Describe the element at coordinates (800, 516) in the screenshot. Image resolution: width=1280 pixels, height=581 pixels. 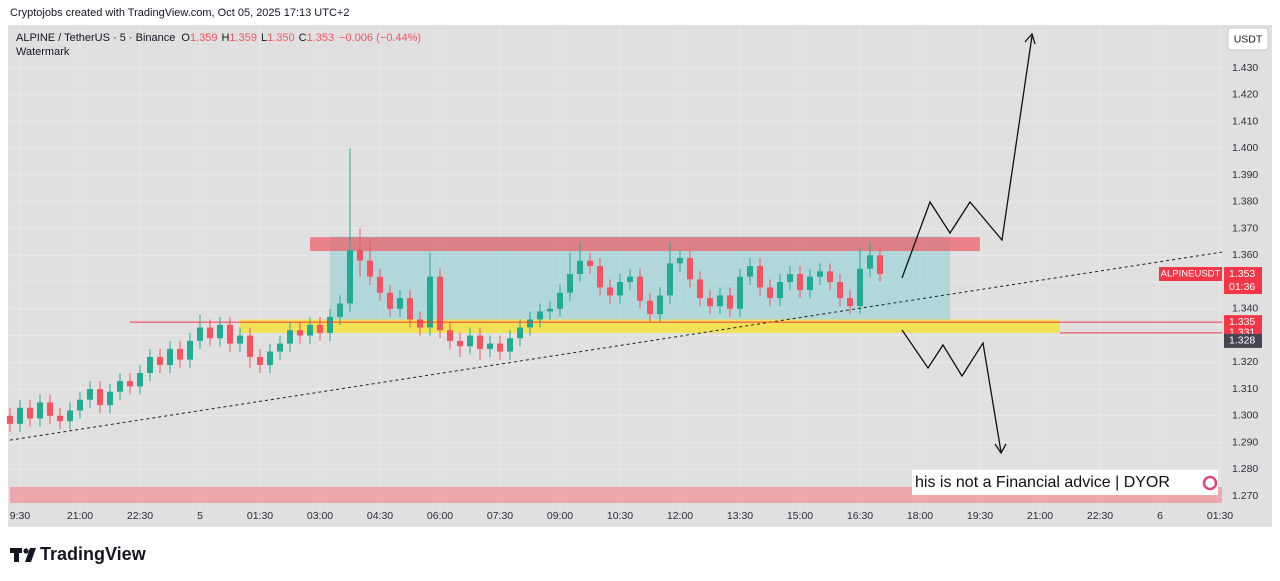
I see `x-tick-label: 15:00` at that location.